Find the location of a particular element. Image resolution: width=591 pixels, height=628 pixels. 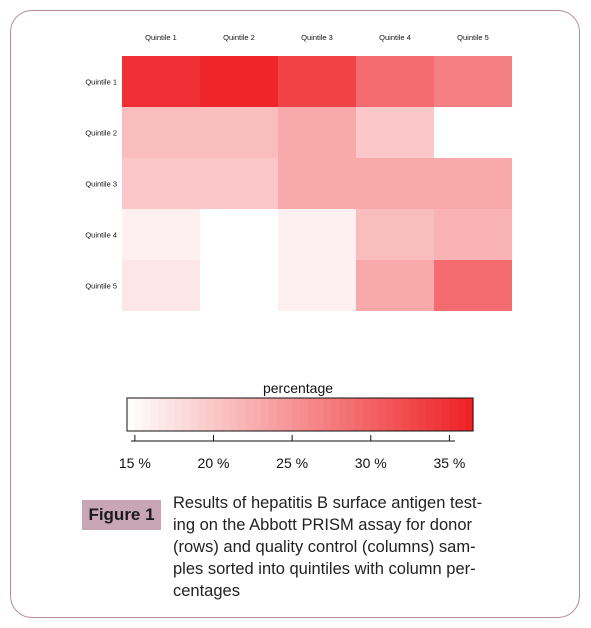

legend-tick-label: 15 % is located at coordinates (135, 463).